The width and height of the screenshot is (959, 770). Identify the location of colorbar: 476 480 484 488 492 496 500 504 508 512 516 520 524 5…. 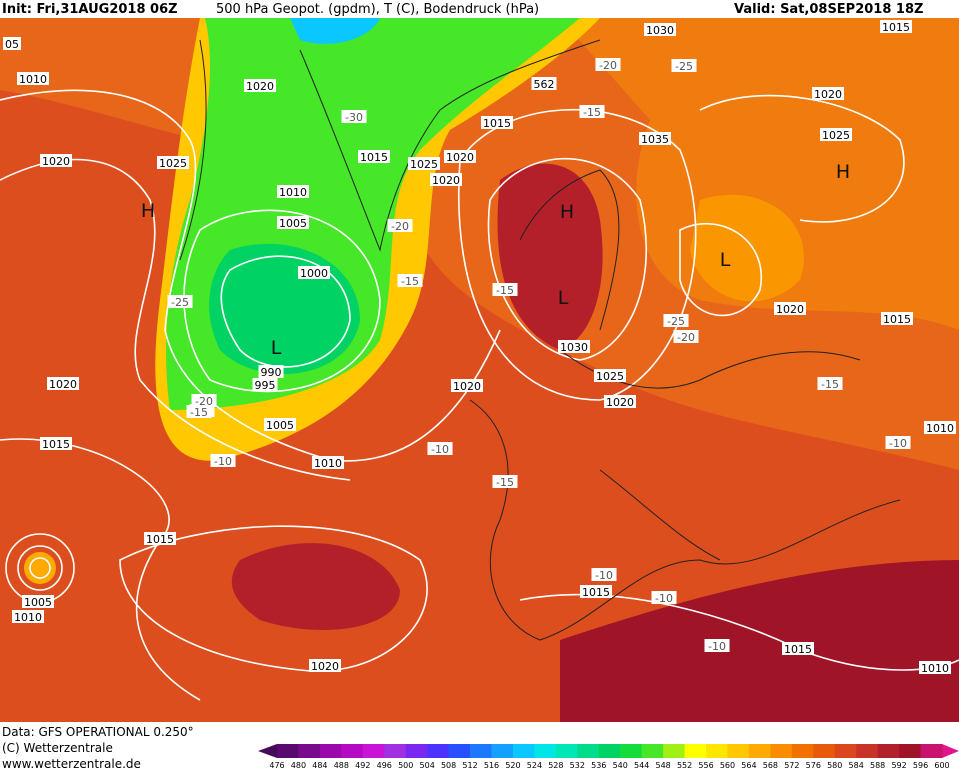
(608, 757).